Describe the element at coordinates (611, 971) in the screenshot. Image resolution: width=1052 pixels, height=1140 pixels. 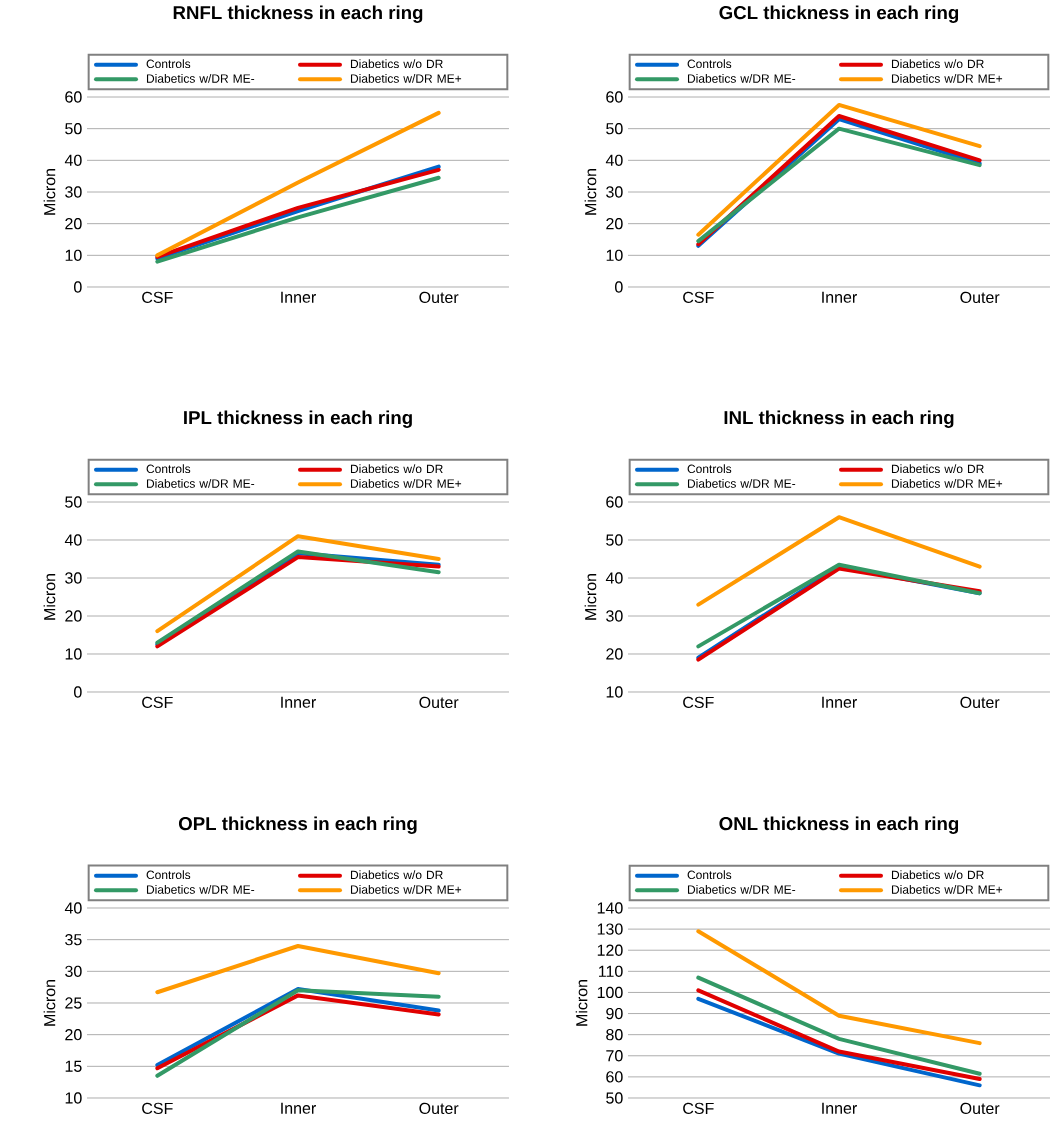
I see `y-tick-label: 110` at that location.